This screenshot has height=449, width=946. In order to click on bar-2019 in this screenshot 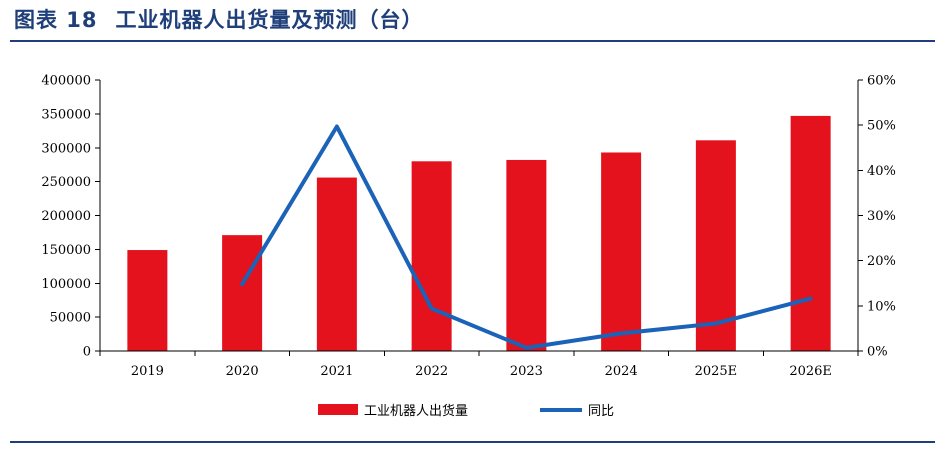, I will do `click(147, 300)`.